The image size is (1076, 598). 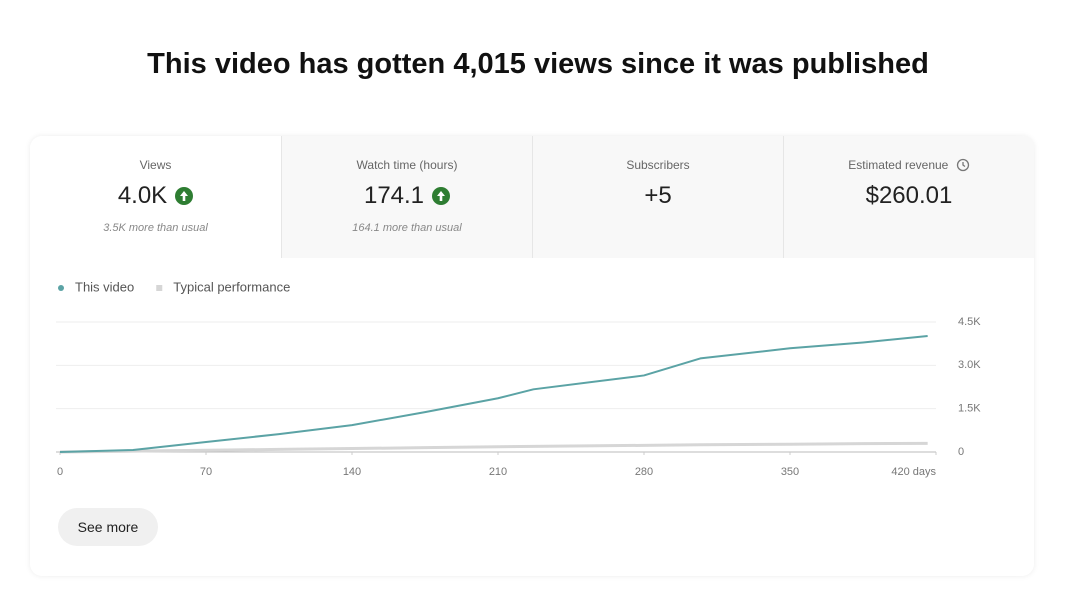 What do you see at coordinates (969, 322) in the screenshot?
I see `y-tick-label: 4.5K` at bounding box center [969, 322].